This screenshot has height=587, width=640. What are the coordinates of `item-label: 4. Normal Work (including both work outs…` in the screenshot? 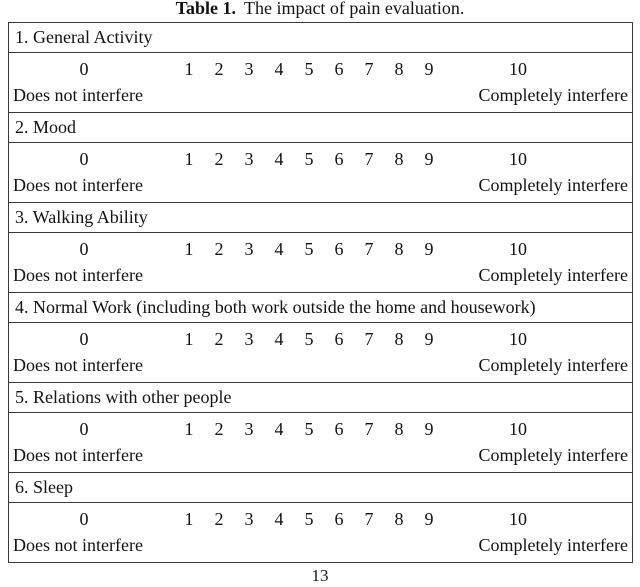 It's located at (320, 307).